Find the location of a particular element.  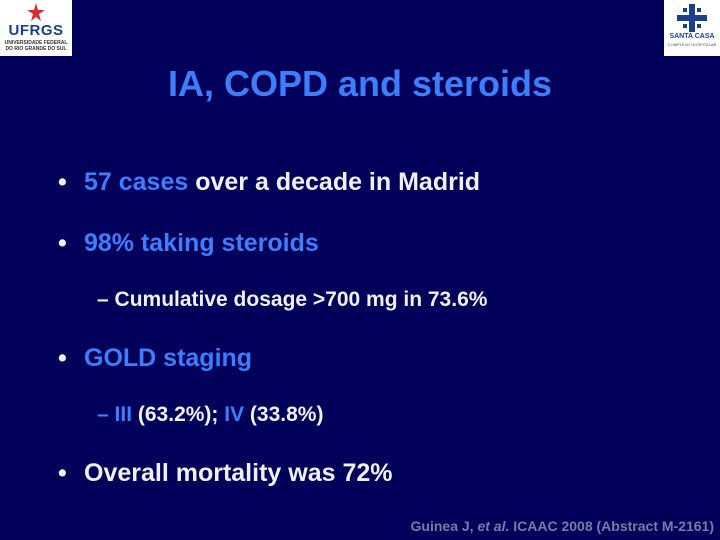

sub-bullet-dosage: – Cumulative dosage >700 mg in 73.6% is located at coordinates (292, 300).